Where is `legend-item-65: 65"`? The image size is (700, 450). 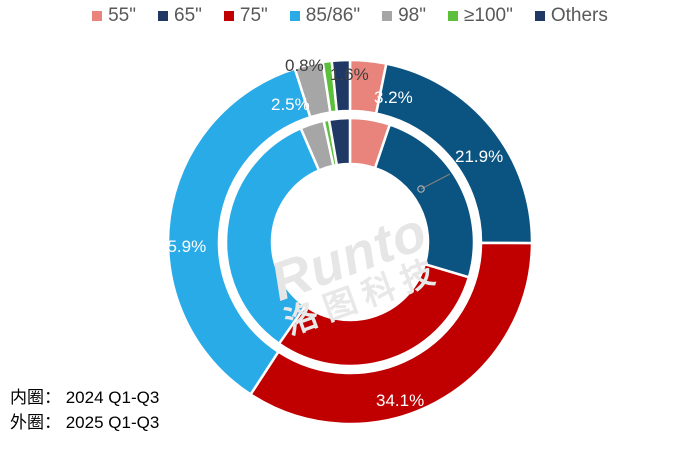
legend-item-65: 65" is located at coordinates (180, 15).